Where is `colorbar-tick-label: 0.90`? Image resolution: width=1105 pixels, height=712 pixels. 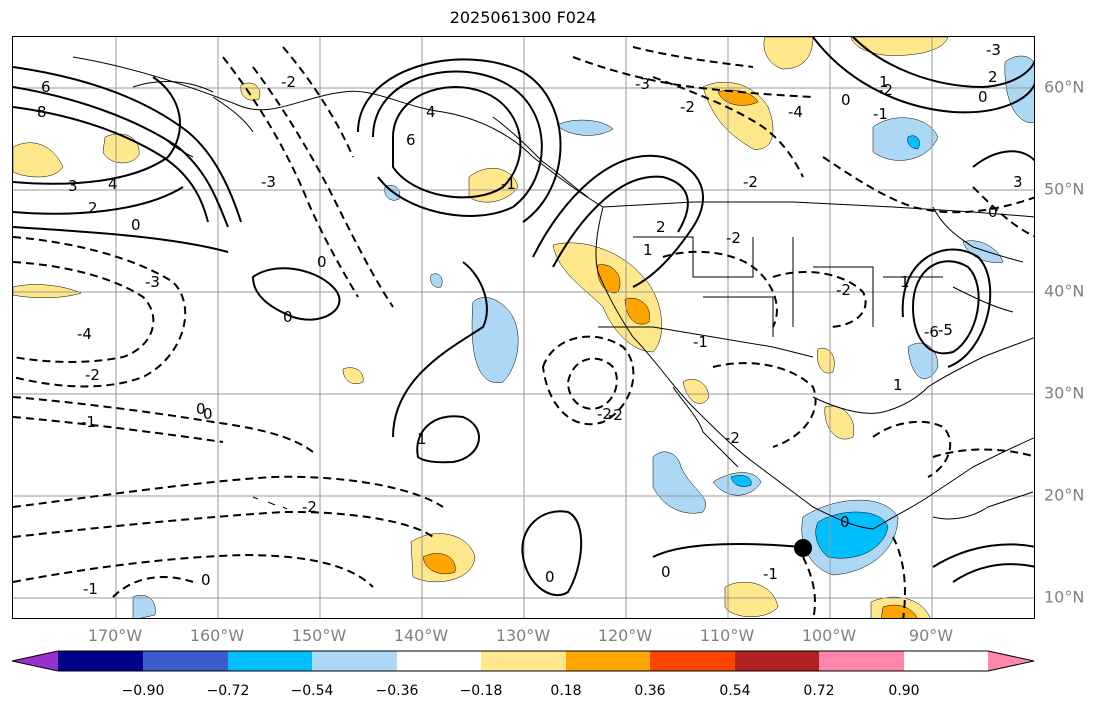
colorbar-tick-label: 0.90 is located at coordinates (904, 691).